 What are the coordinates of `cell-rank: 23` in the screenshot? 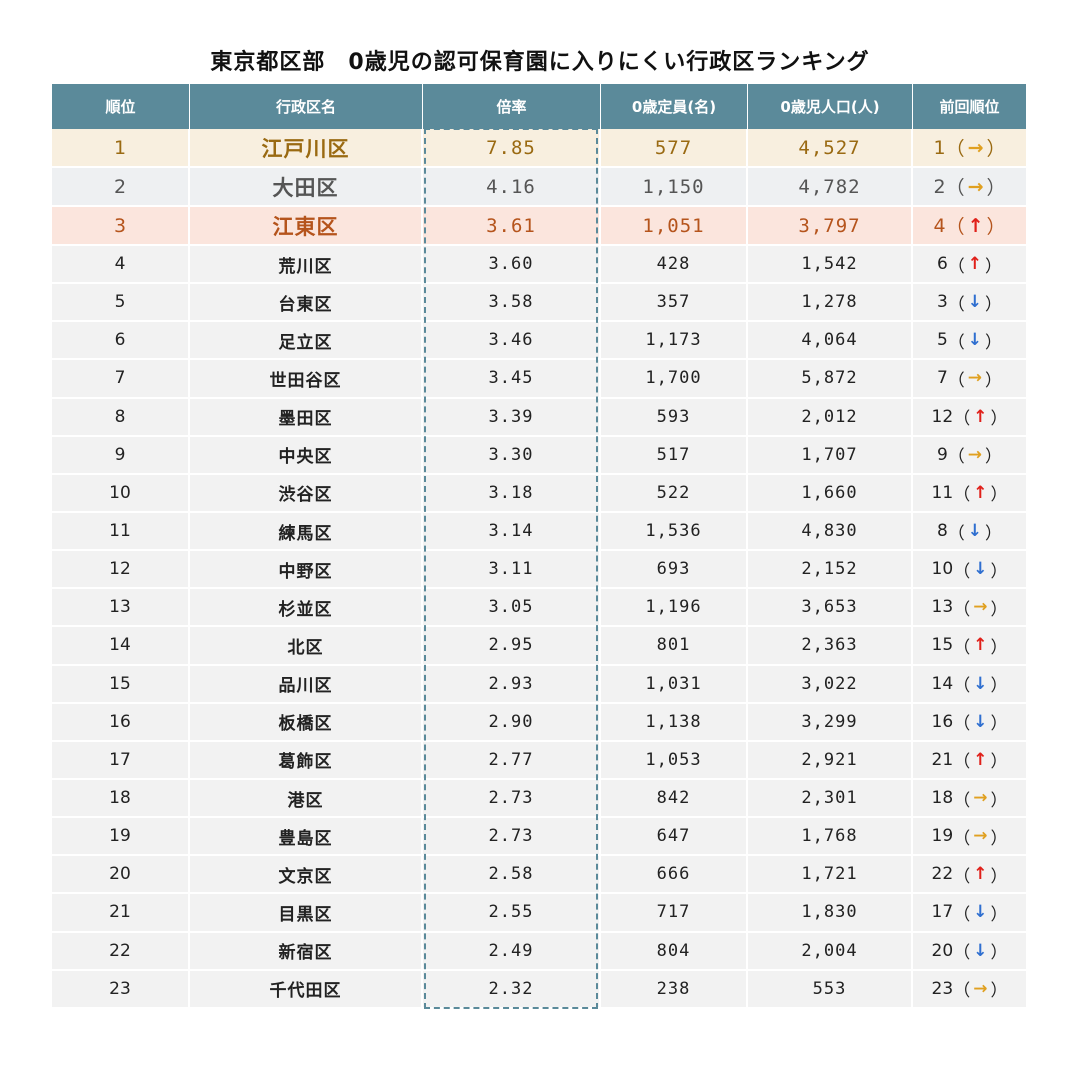 It's located at (121, 988).